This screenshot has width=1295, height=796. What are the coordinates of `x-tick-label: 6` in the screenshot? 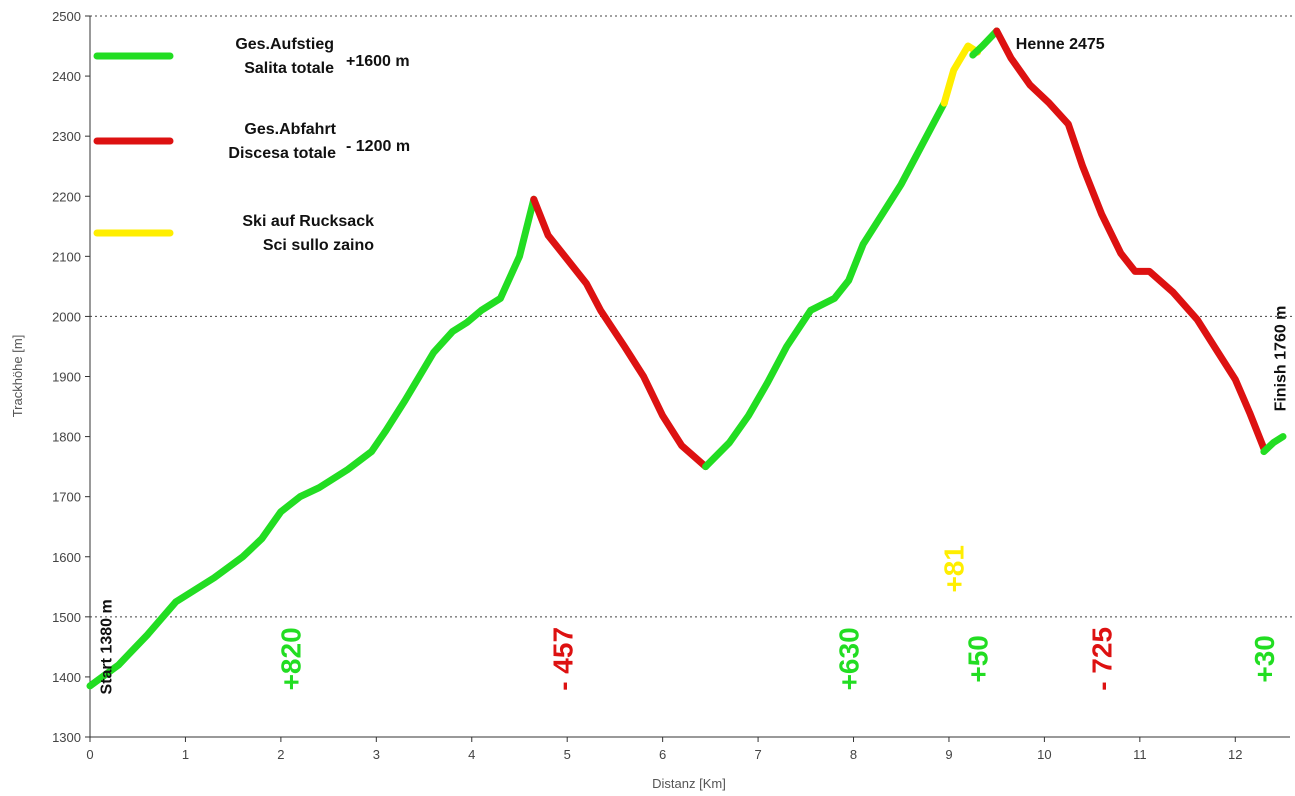 It's located at (662, 754).